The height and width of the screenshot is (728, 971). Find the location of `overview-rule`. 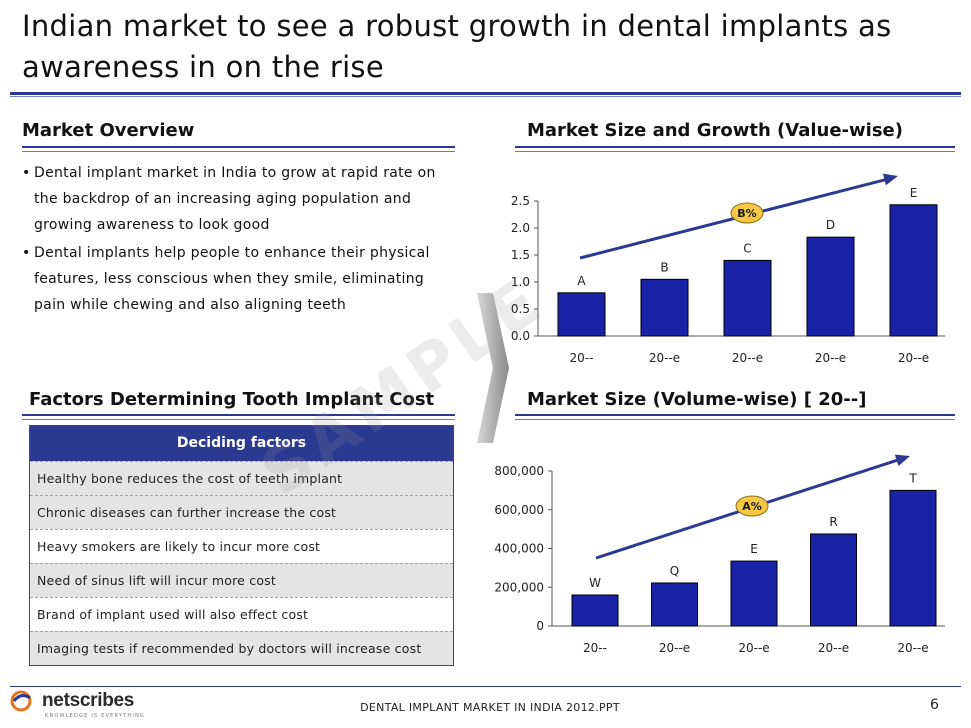

overview-rule is located at coordinates (238, 147).